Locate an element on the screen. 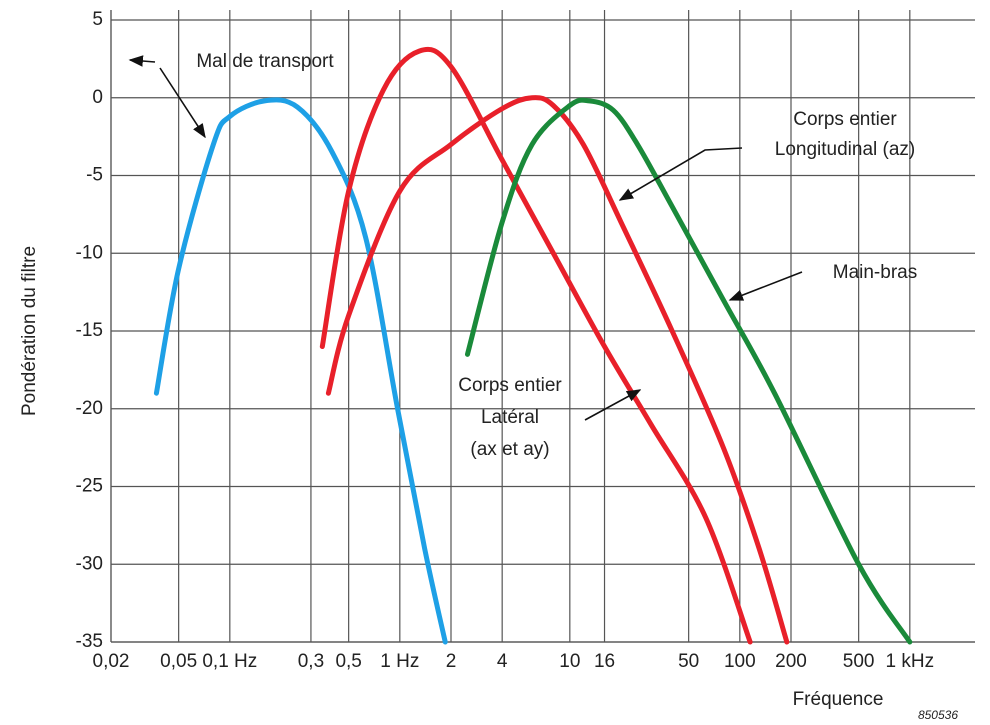  x-tick-label: 0,5 is located at coordinates (348, 661).